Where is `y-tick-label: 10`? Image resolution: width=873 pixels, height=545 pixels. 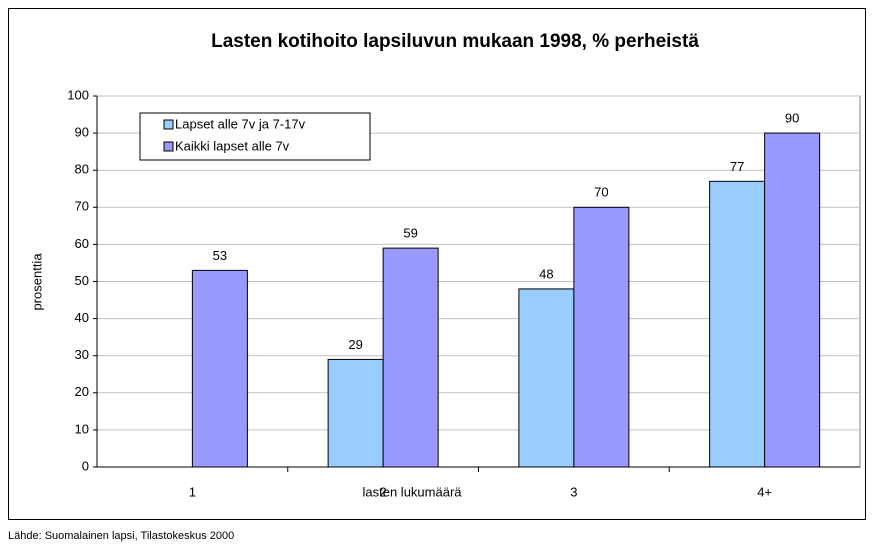 y-tick-label: 10 is located at coordinates (82, 428).